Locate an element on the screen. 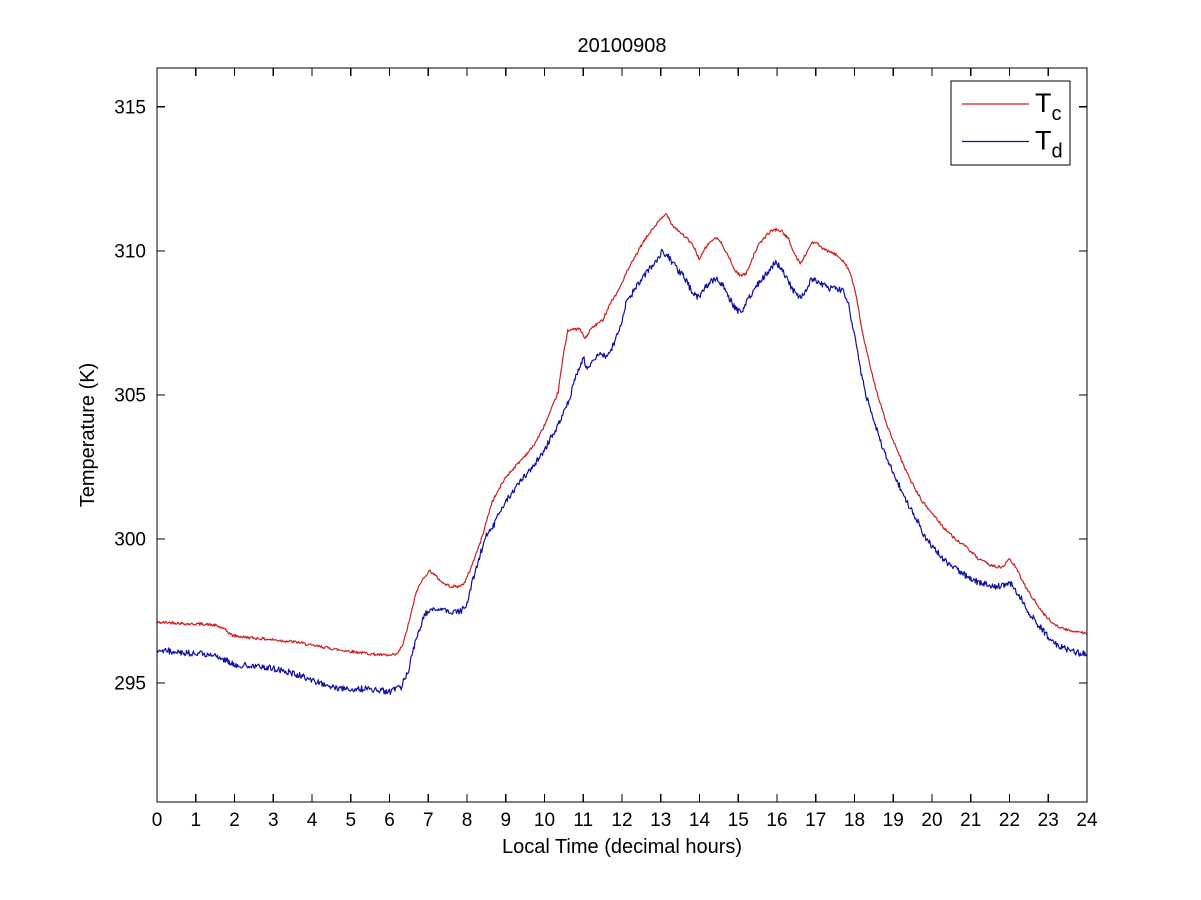  legend-entry-td: Td is located at coordinates (1012, 144).